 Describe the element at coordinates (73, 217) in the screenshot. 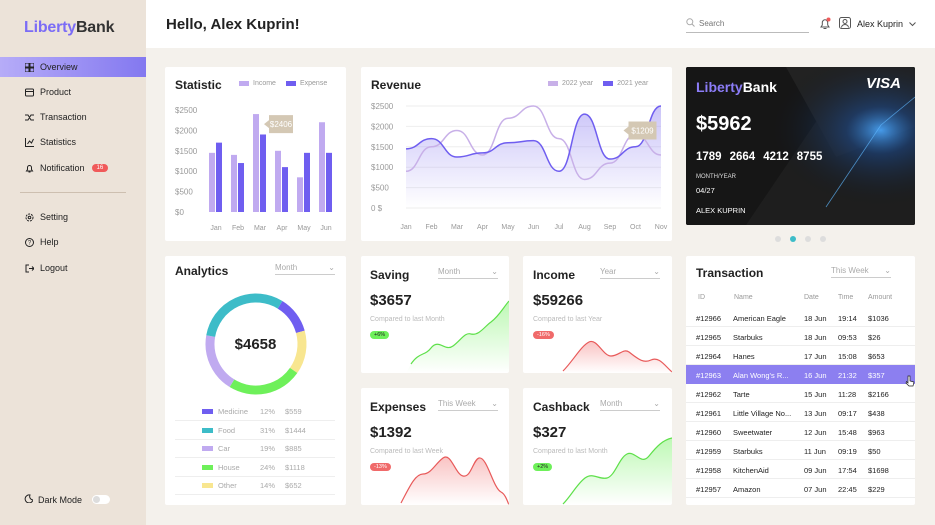

I see `nav-setting: Setting` at that location.